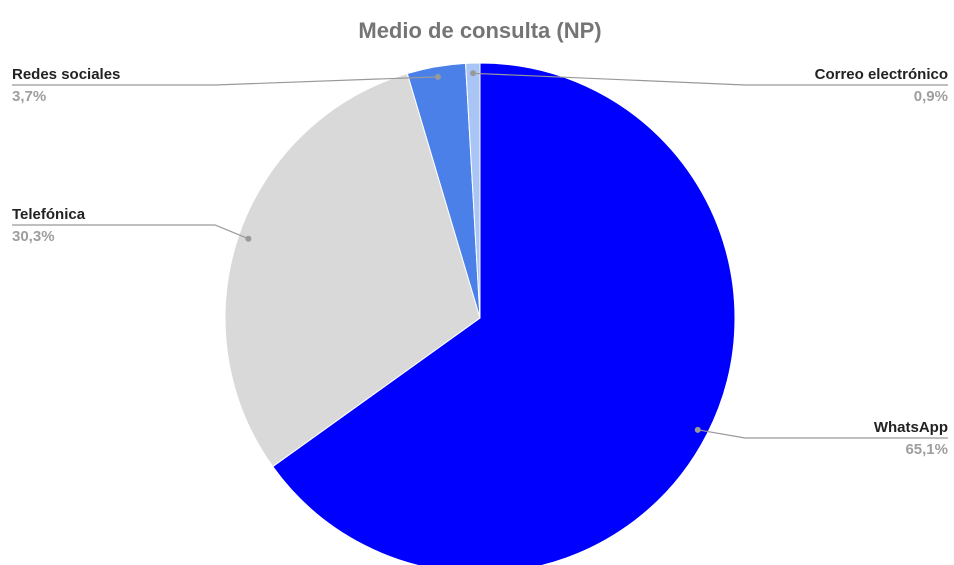 The height and width of the screenshot is (565, 954). What do you see at coordinates (49, 214) in the screenshot?
I see `slice-label: Telefónica` at bounding box center [49, 214].